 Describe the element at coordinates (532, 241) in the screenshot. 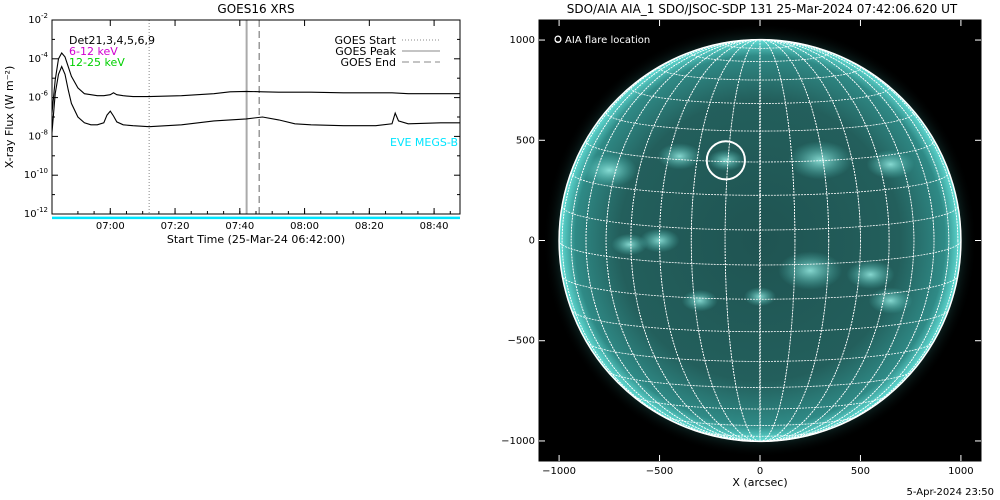

I see `aia-y-tick-label: 0` at that location.